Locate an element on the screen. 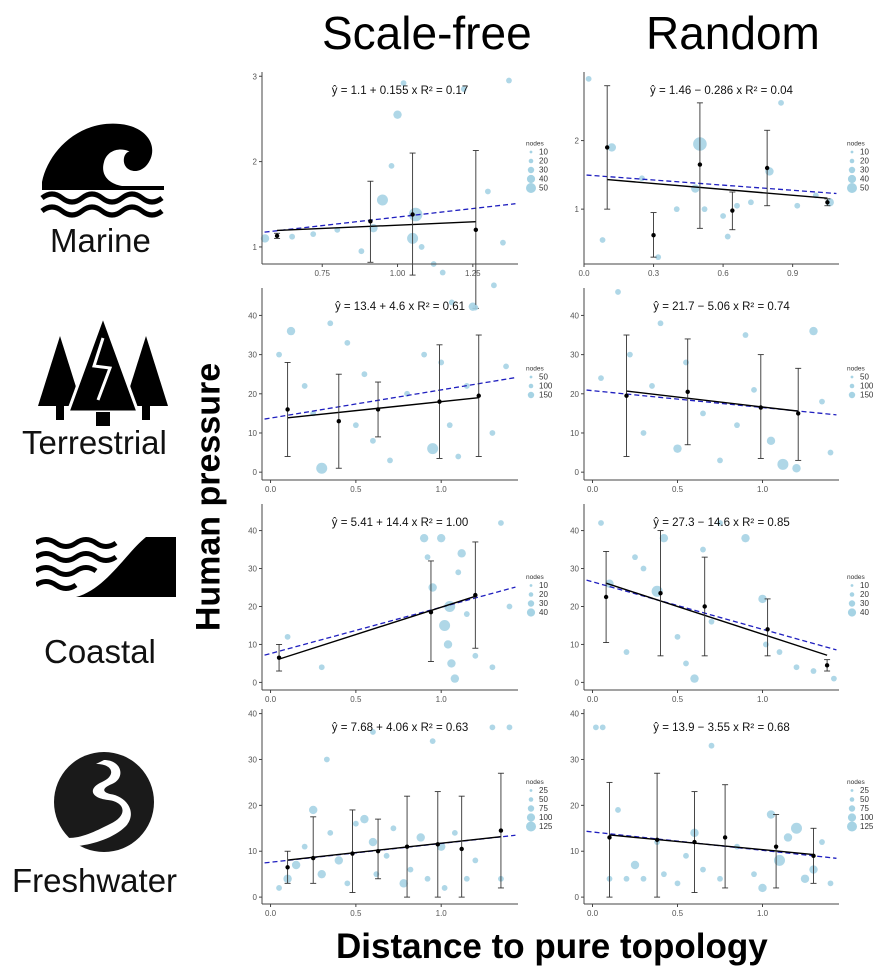 Image resolution: width=887 pixels, height=973 pixels. biome-label-freshwater: Freshwater is located at coordinates (95, 880).